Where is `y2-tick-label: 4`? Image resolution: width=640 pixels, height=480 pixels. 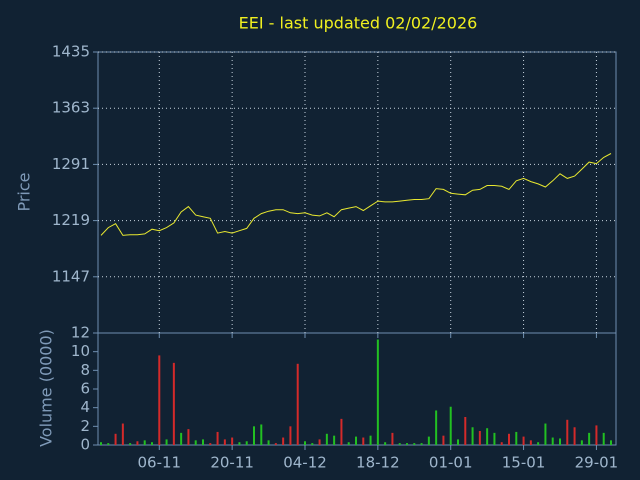
y2-tick-label: 4 is located at coordinates (85, 407).